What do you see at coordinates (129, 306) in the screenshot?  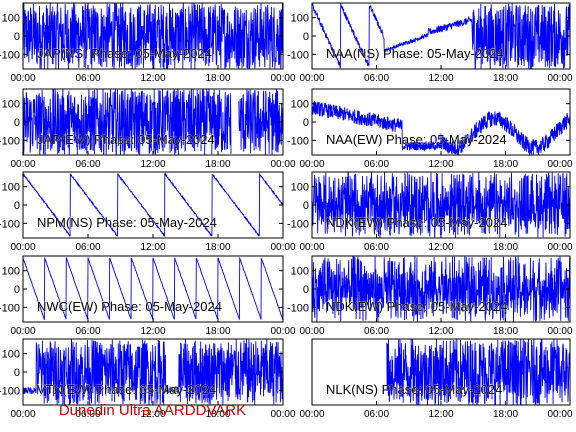 I see `panel-title-nwc-ew-phase-05-may-2024: NWC(EW) Phase: 05-May-2024` at bounding box center [129, 306].